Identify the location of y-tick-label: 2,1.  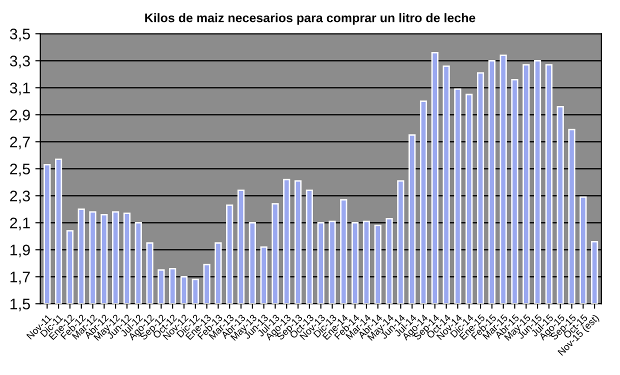
(20, 224).